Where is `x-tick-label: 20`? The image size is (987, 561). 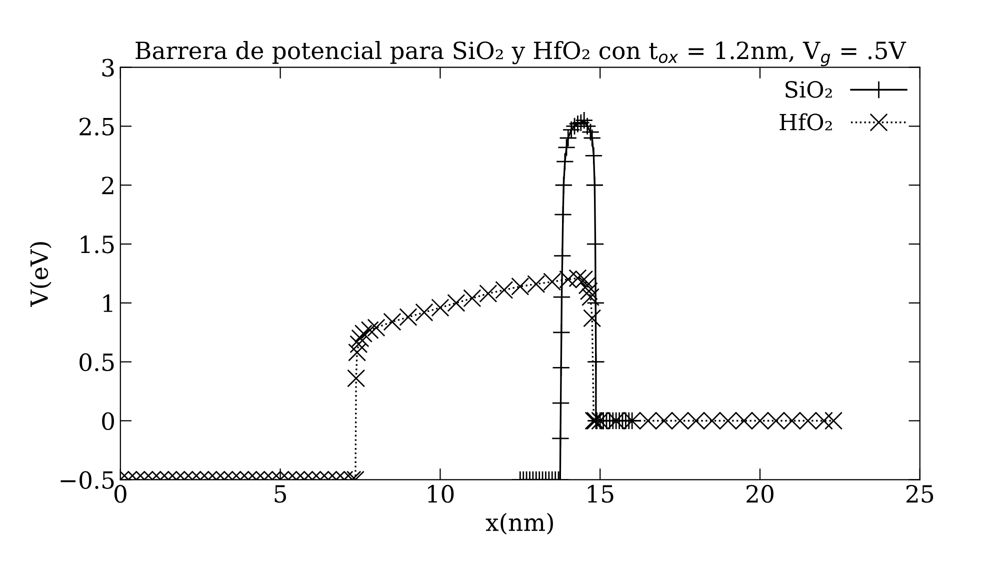
x-tick-label: 20 is located at coordinates (760, 493).